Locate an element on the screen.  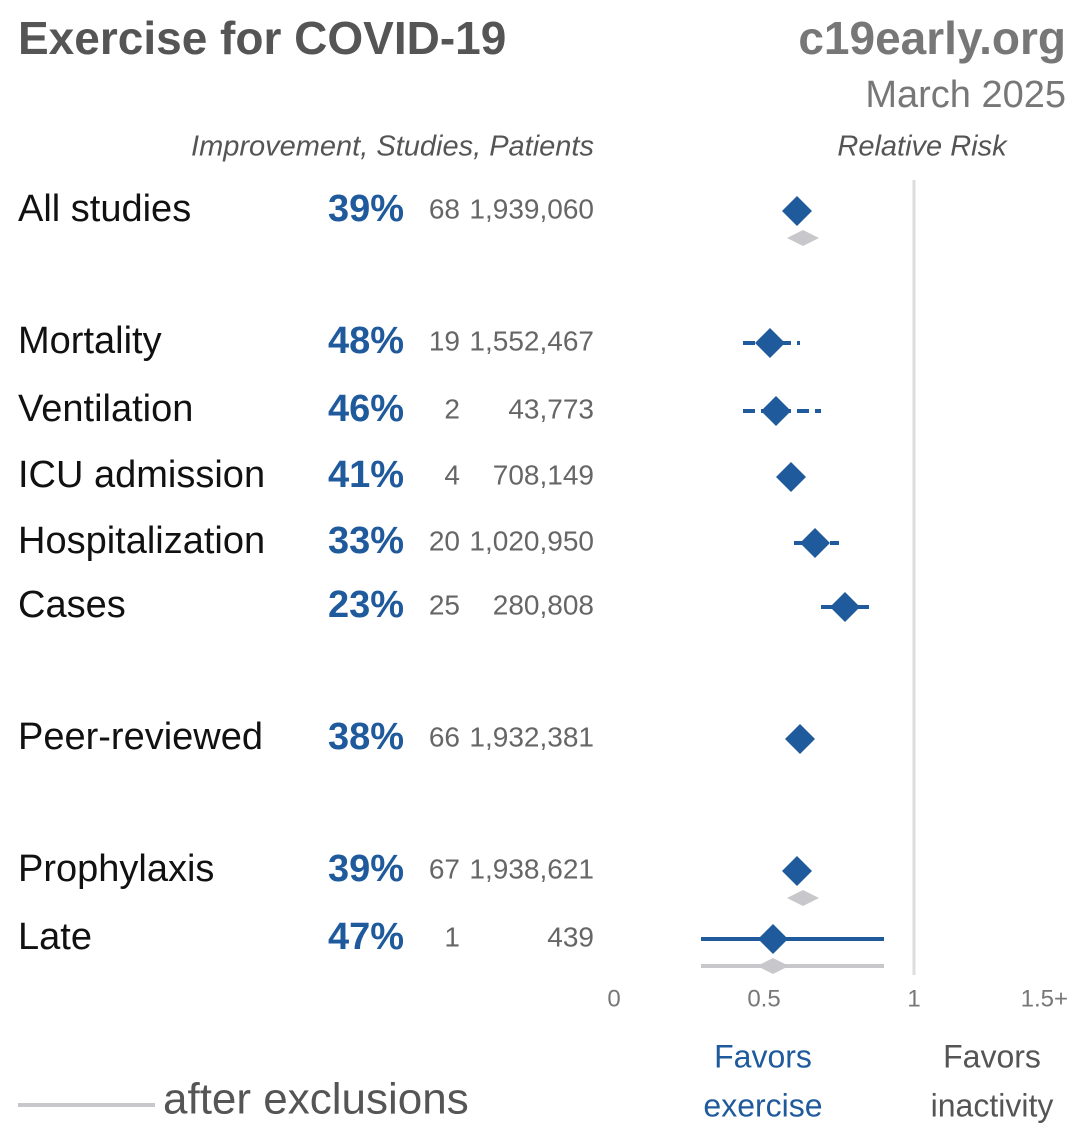
x-tick-label: 1.5+ is located at coordinates (1044, 998).